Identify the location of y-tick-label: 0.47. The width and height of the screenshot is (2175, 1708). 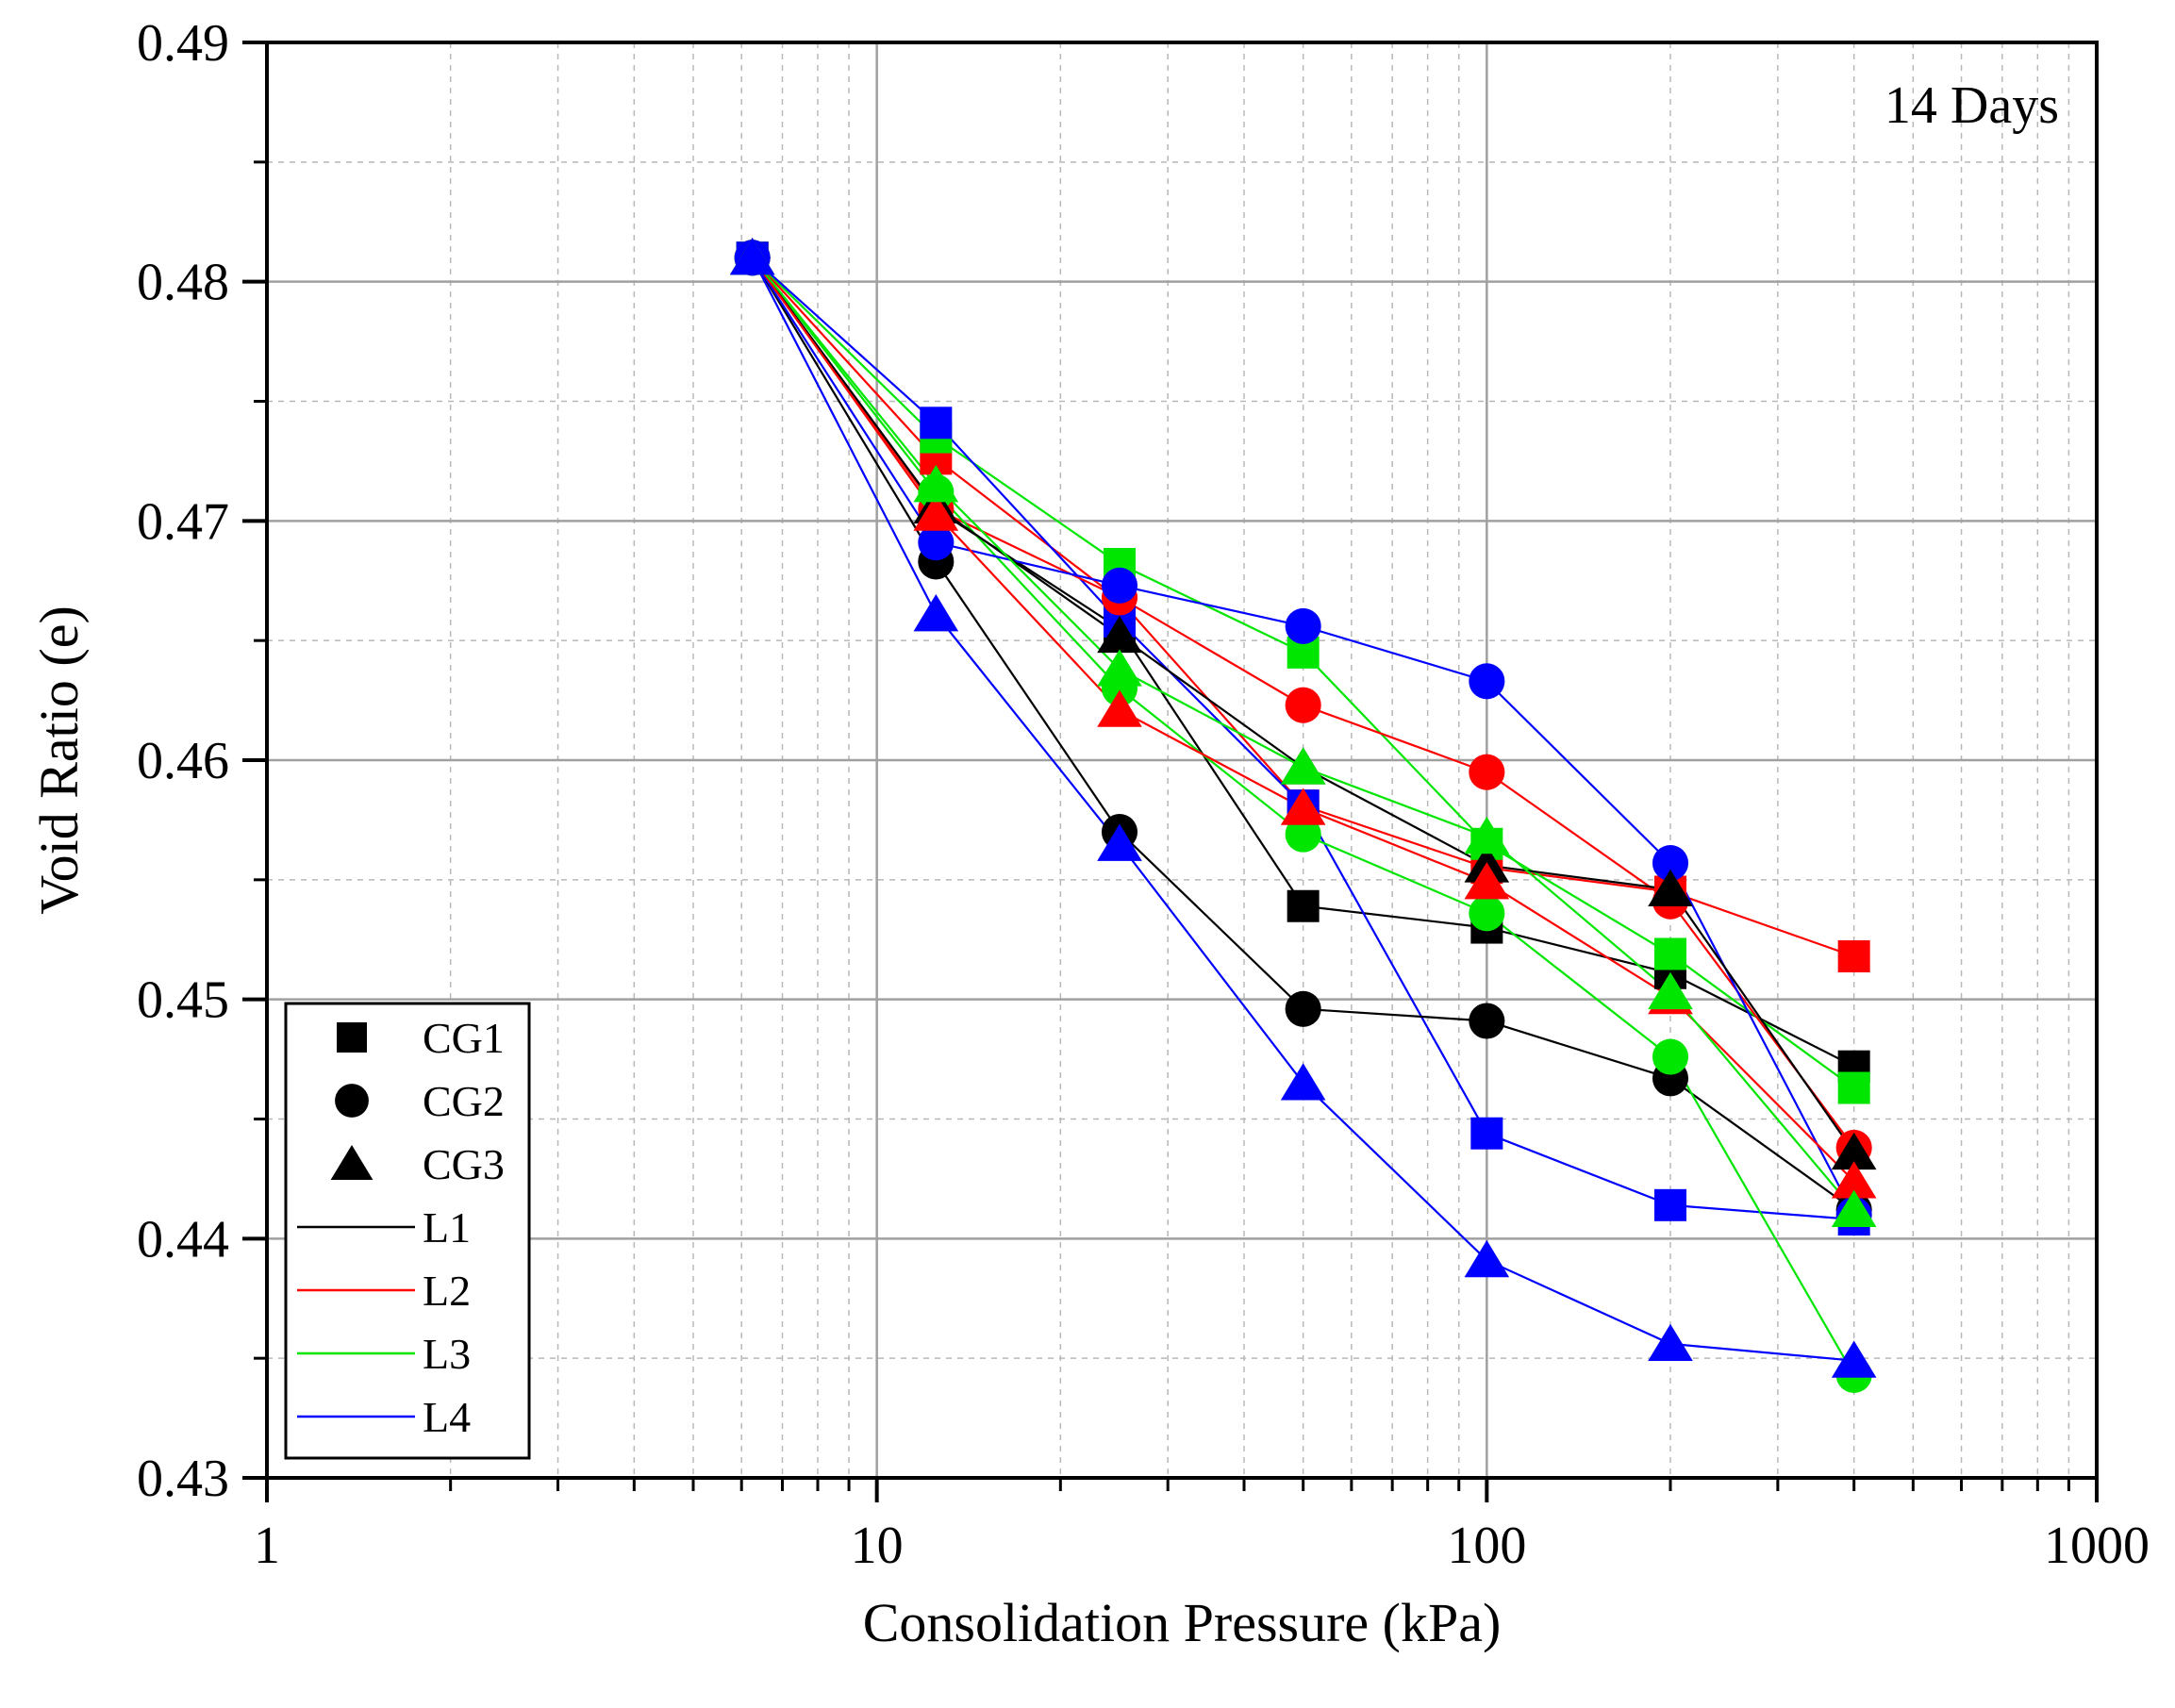
(183, 521).